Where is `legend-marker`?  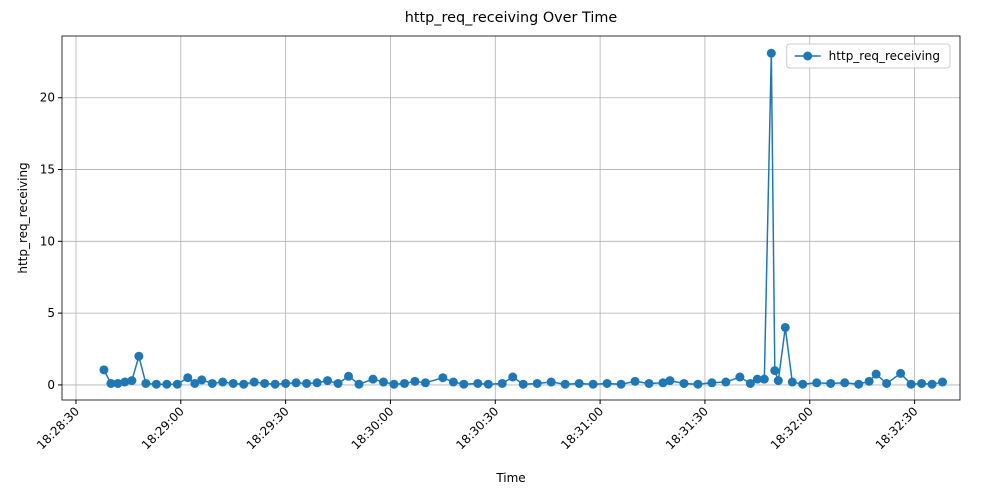
legend-marker is located at coordinates (808, 56).